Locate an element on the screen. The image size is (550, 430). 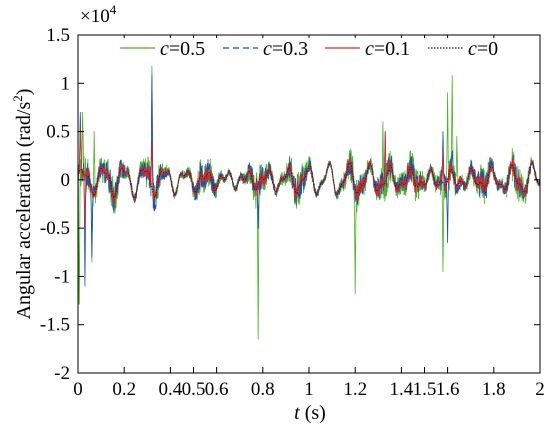
x-tick-label: 1.8 is located at coordinates (494, 389).